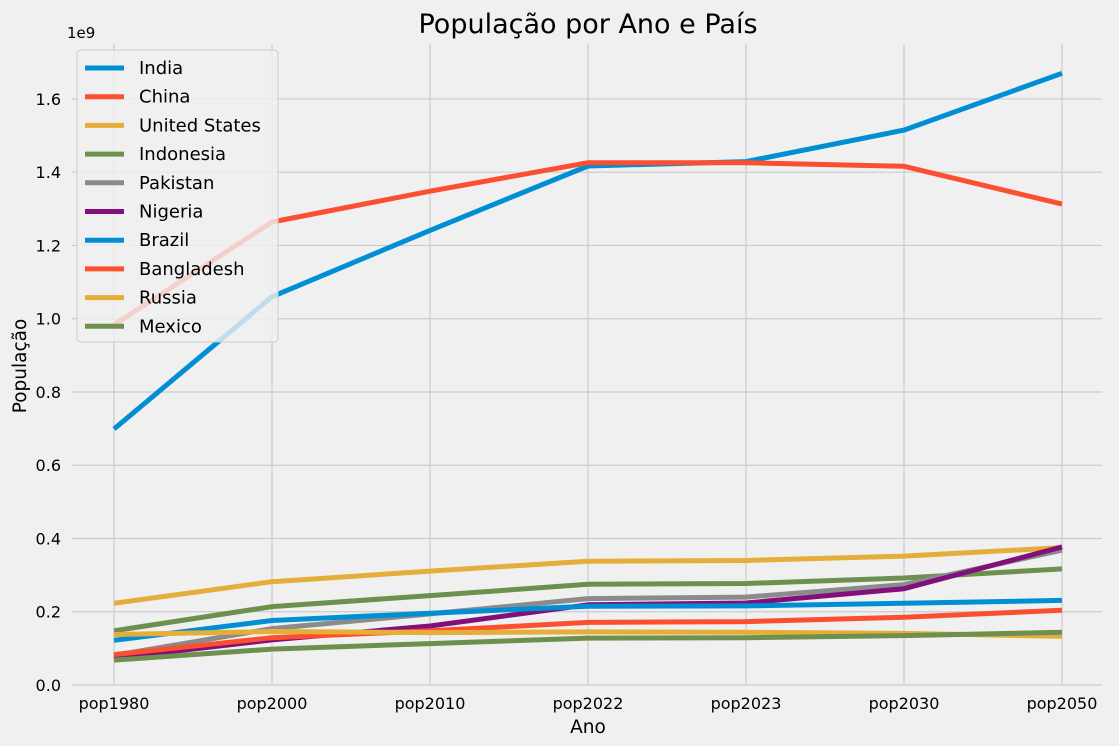 This screenshot has height=746, width=1119. I want to click on series-line-bangladesh, so click(588, 632).